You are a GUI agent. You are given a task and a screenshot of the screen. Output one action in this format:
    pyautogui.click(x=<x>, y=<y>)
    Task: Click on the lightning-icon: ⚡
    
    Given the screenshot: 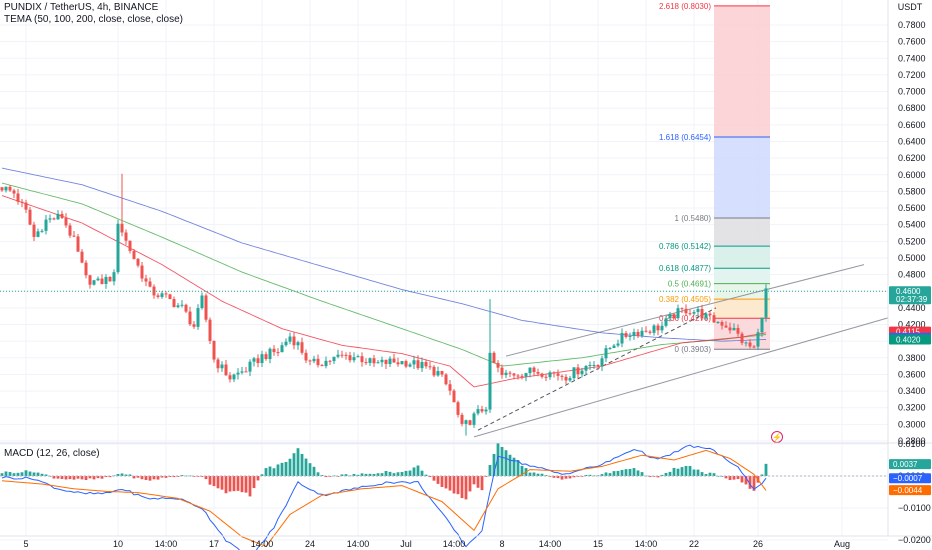 What is the action you would take?
    pyautogui.click(x=777, y=437)
    